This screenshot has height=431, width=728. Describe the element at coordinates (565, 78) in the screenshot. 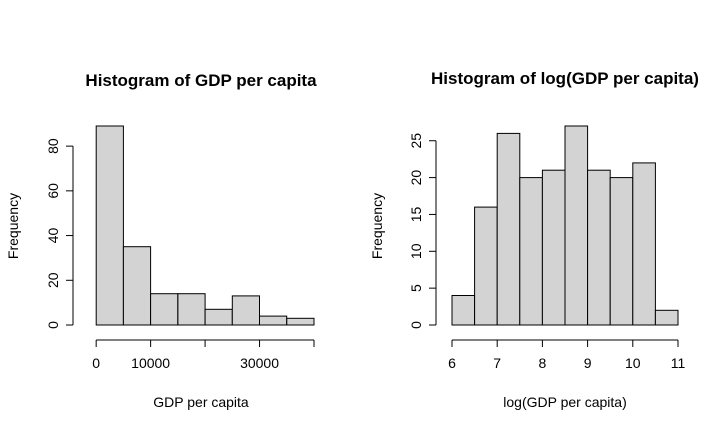

I see `chart-title: Histogram of log(GDP per capita)` at that location.